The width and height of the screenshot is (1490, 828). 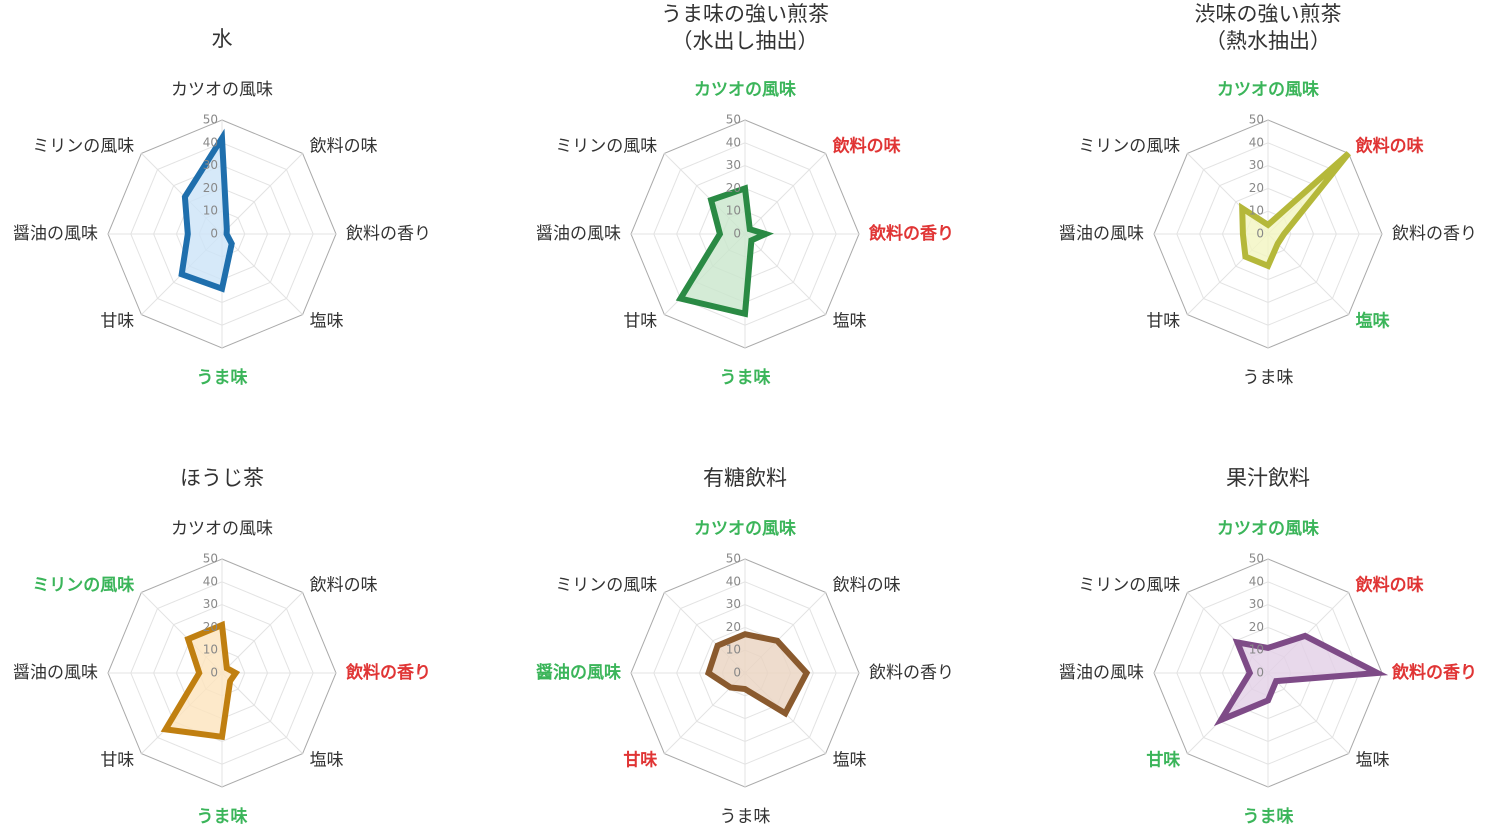 What do you see at coordinates (745, 478) in the screenshot?
I see `chart-title: 有糖飲料` at bounding box center [745, 478].